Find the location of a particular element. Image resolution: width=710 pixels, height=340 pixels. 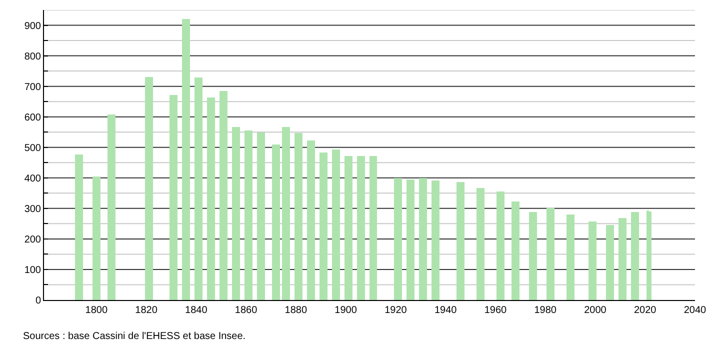

y-tick-label: 800 is located at coordinates (33, 56).